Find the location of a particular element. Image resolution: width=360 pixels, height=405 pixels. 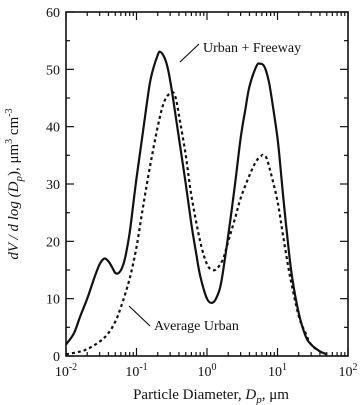

y-tick-label: 20 is located at coordinates (53, 242).